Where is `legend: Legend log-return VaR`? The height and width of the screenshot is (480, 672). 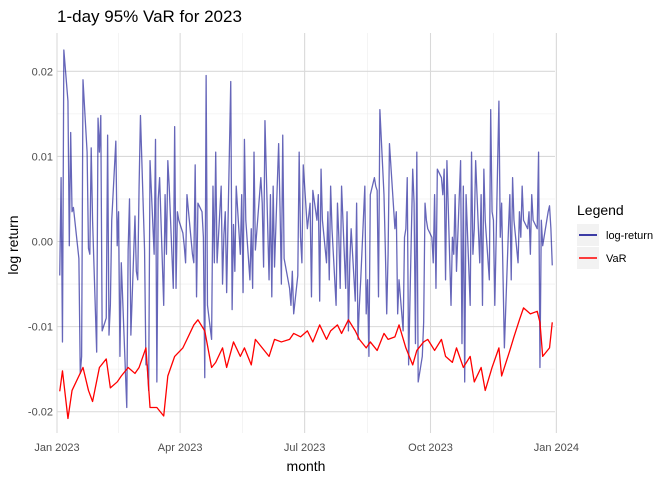
legend: Legend log-return VaR is located at coordinates (615, 235).